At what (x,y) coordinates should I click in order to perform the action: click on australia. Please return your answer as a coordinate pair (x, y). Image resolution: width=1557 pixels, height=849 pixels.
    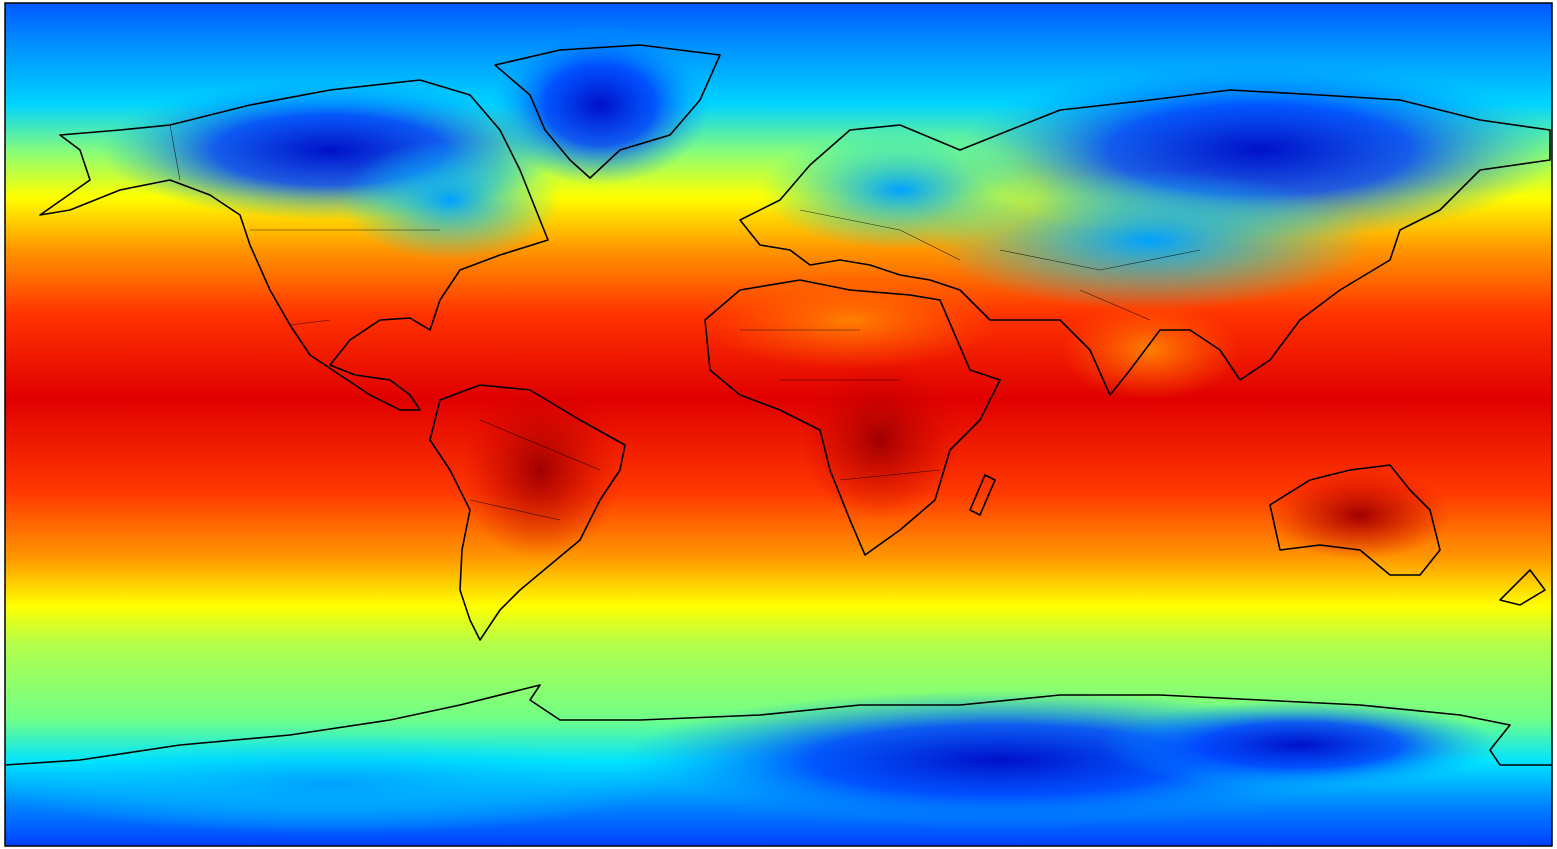
    Looking at the image, I should click on (1355, 520).